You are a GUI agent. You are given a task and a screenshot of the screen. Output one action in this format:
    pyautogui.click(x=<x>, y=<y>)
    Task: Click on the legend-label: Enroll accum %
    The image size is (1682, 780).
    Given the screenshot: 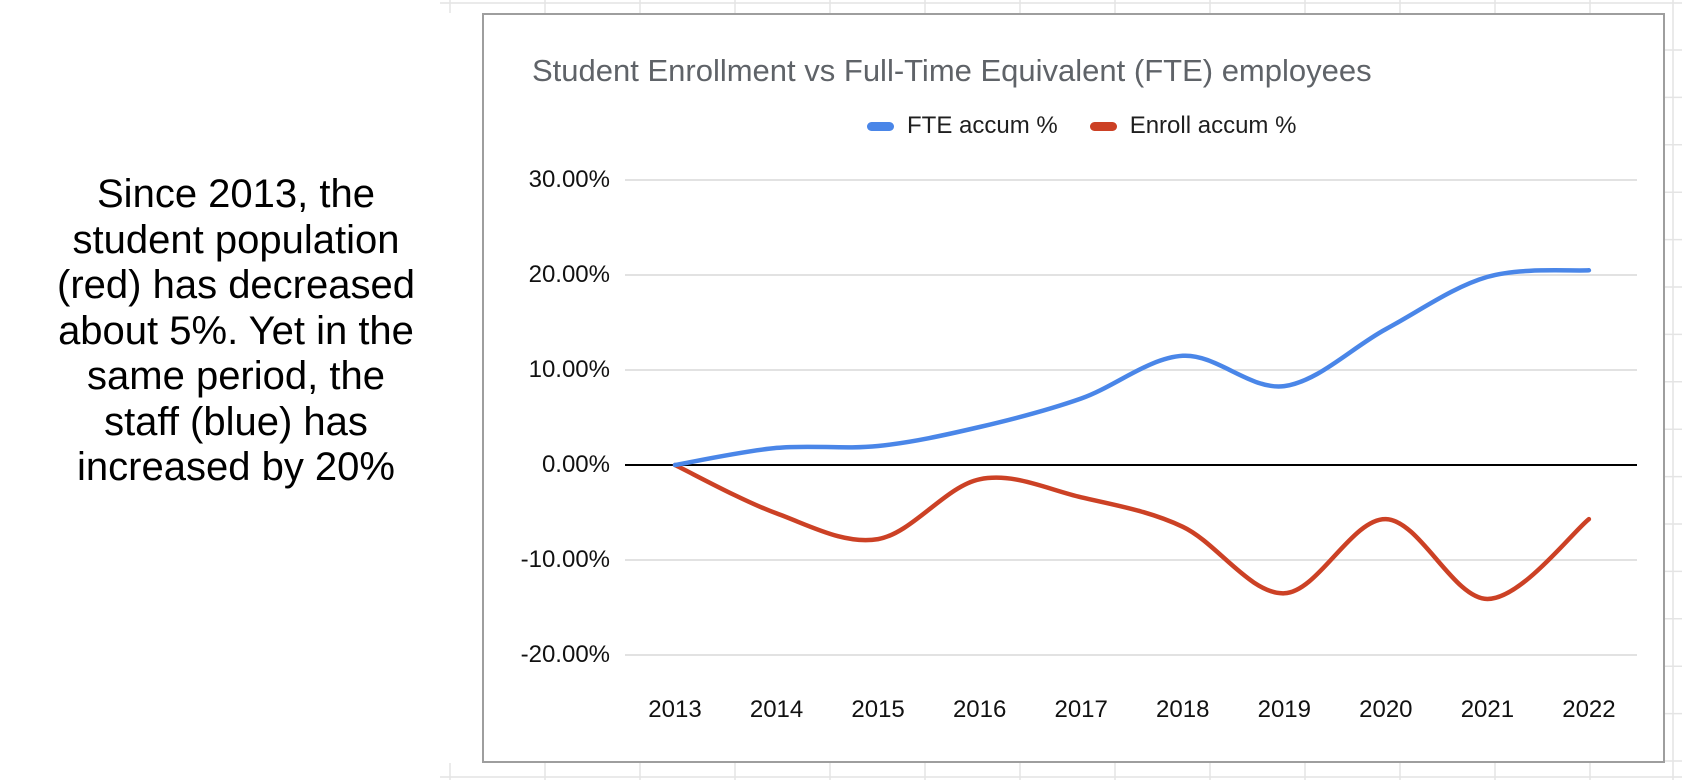 What is the action you would take?
    pyautogui.click(x=1213, y=125)
    